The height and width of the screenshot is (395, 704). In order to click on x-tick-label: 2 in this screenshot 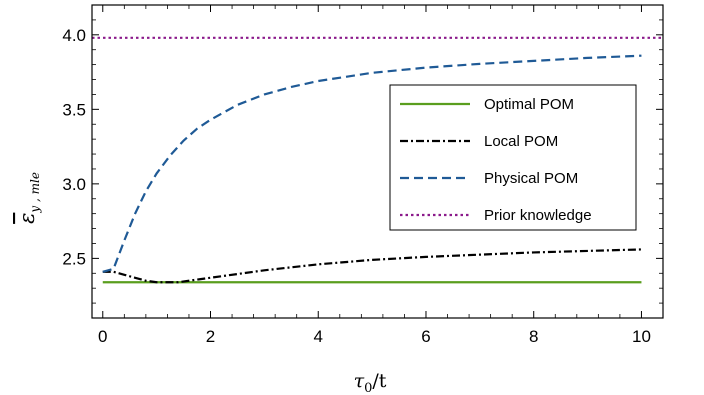, I will do `click(210, 336)`.